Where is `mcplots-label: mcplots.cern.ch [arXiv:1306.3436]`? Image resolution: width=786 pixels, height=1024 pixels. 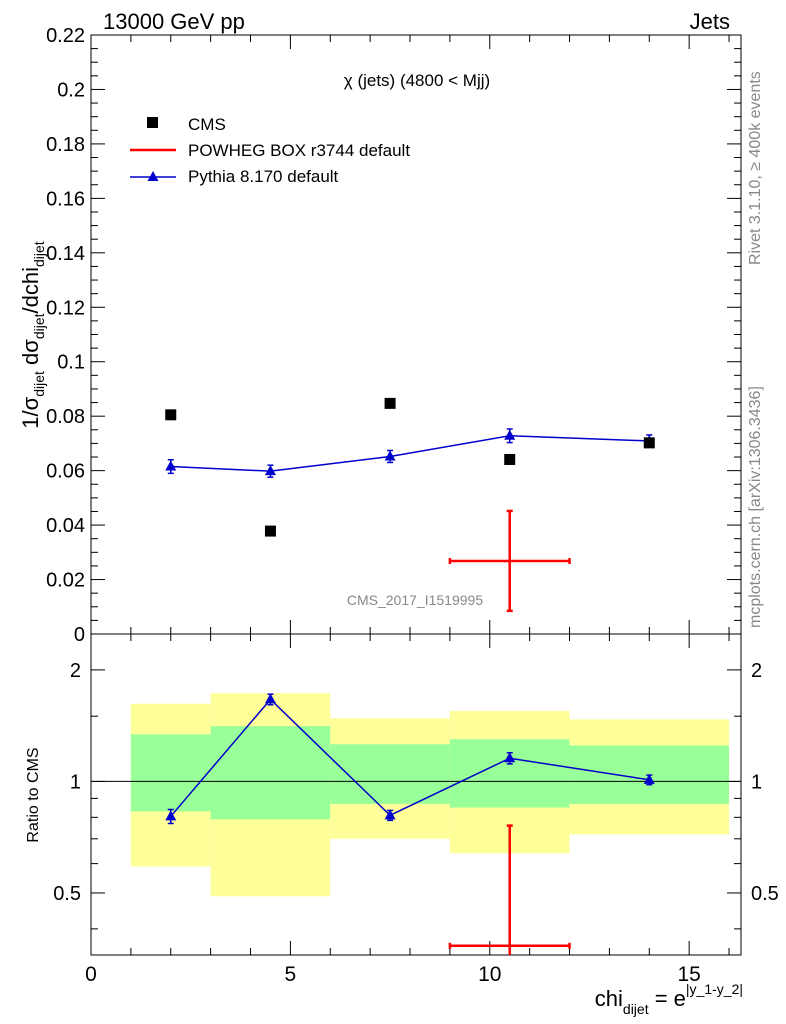 mcplots-label: mcplots.cern.ch [arXiv:1306.3436] is located at coordinates (755, 507).